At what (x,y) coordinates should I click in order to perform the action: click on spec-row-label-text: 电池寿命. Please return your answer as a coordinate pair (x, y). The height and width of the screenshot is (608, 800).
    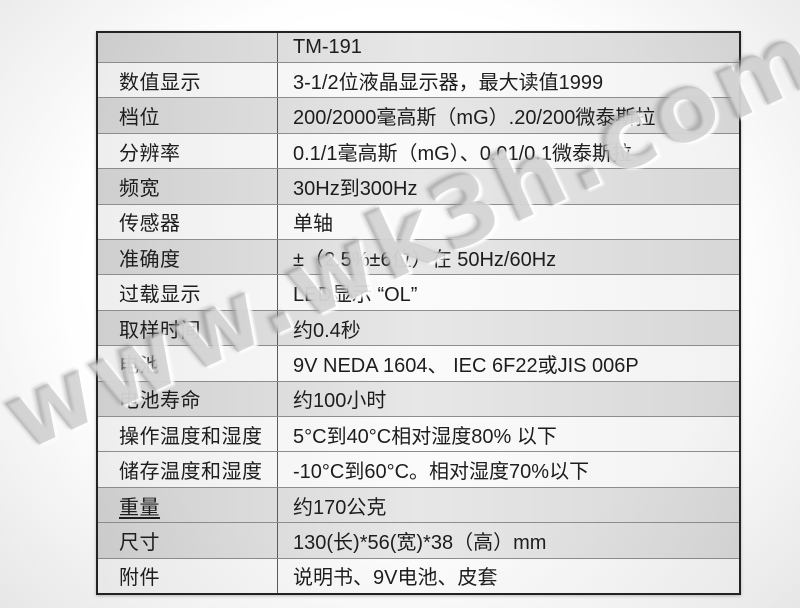
    Looking at the image, I should click on (160, 401).